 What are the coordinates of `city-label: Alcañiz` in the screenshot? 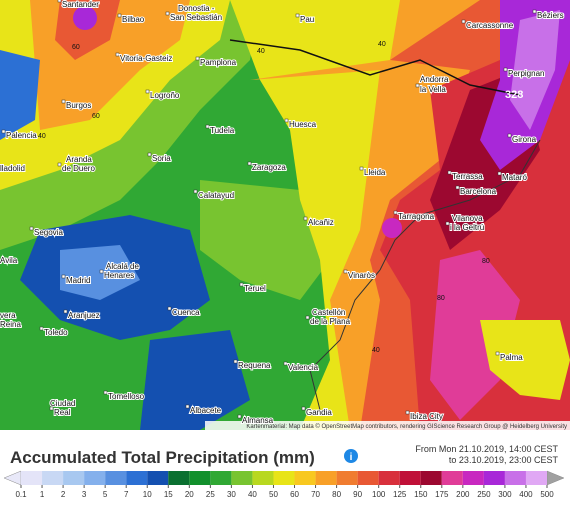 It's located at (321, 222).